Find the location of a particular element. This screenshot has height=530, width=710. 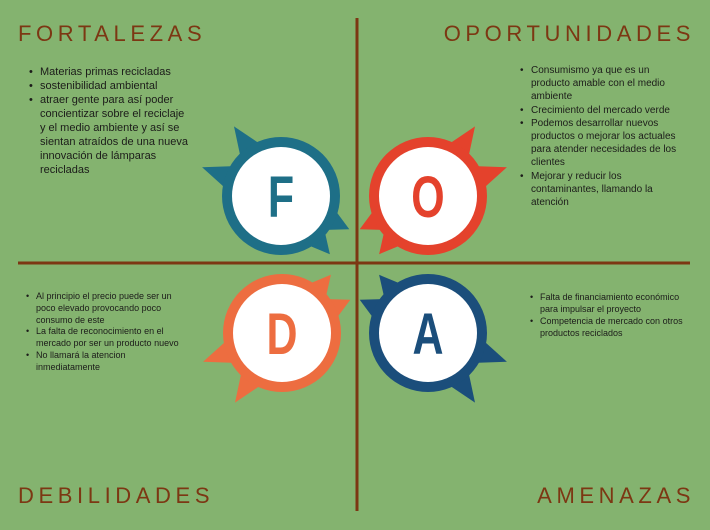

fortalezas-title: FORTALEZAS is located at coordinates (112, 33).